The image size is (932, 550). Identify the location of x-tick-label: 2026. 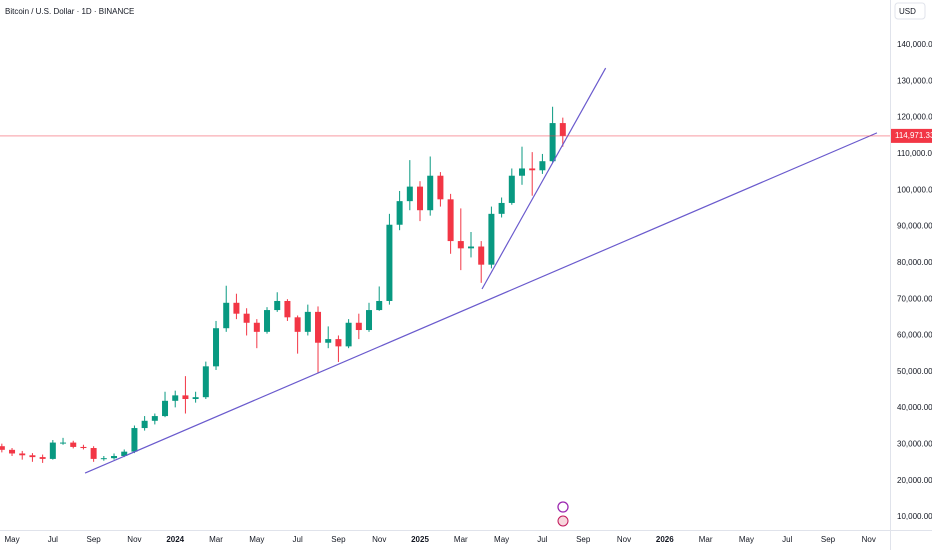
(665, 539).